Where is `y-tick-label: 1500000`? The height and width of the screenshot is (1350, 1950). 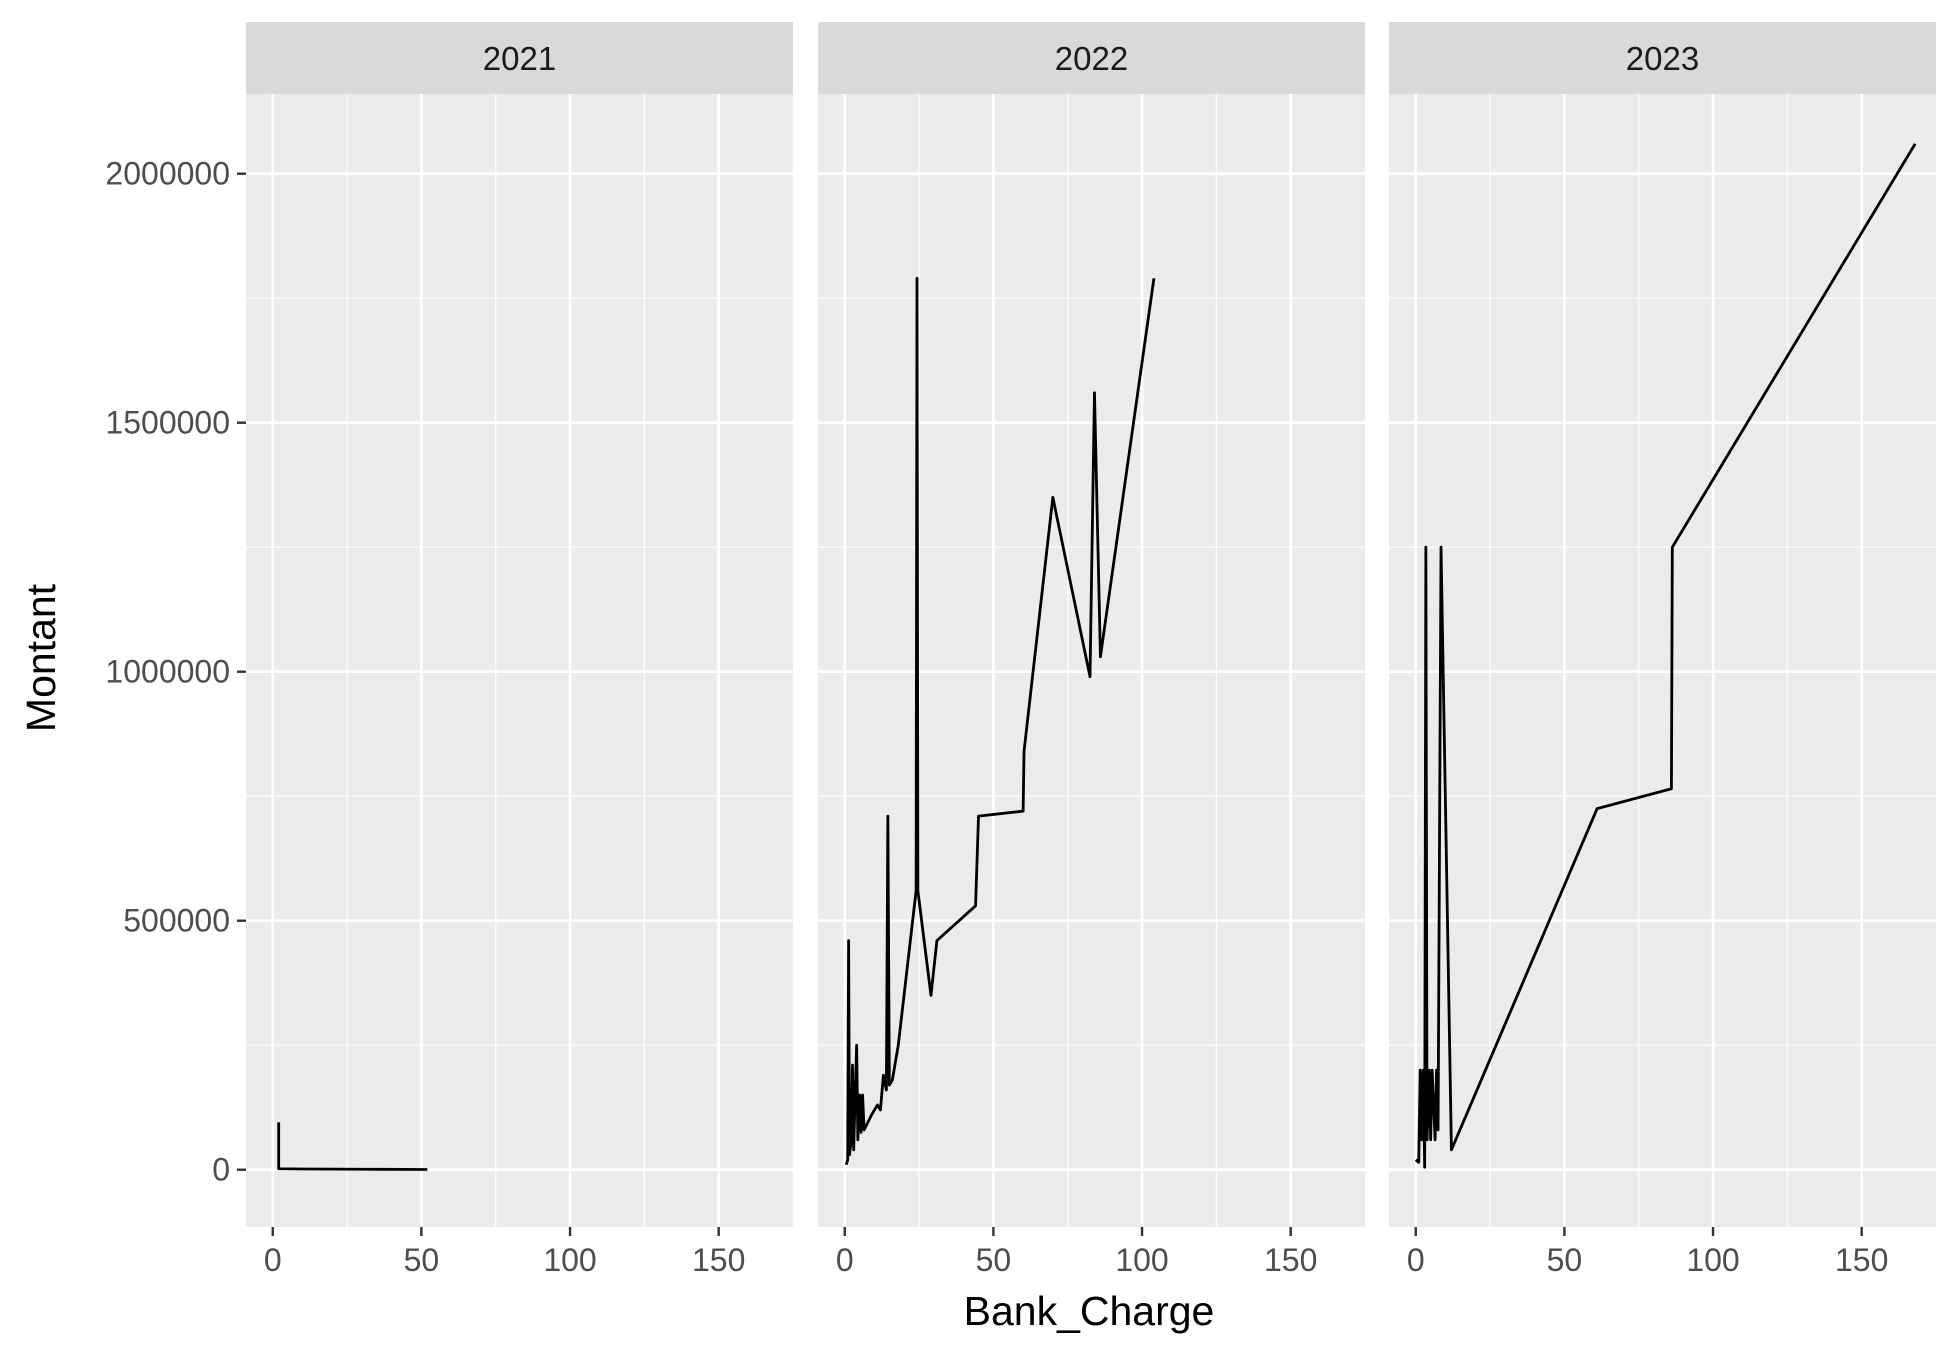 y-tick-label: 1500000 is located at coordinates (167, 423).